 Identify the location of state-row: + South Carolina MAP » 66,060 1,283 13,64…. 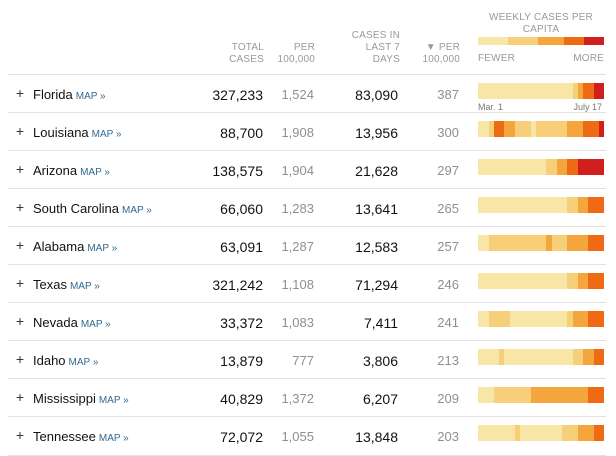
(307, 207).